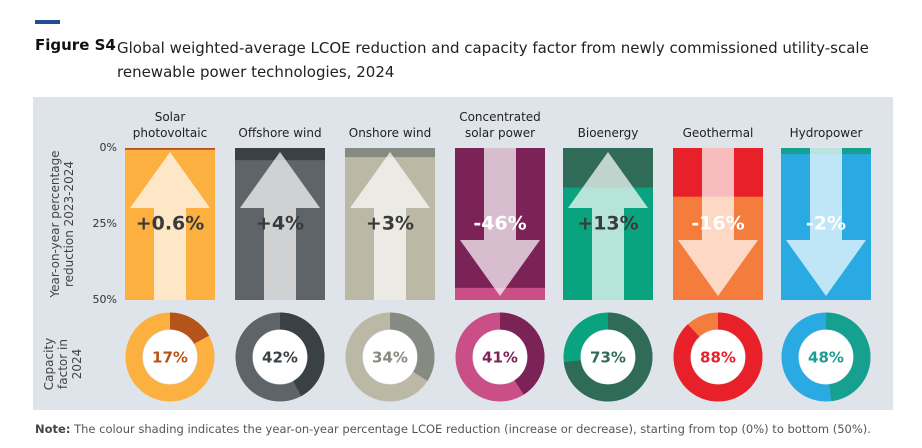 The width and height of the screenshot is (922, 448). What do you see at coordinates (390, 133) in the screenshot?
I see `category-label: Onshore wind` at bounding box center [390, 133].